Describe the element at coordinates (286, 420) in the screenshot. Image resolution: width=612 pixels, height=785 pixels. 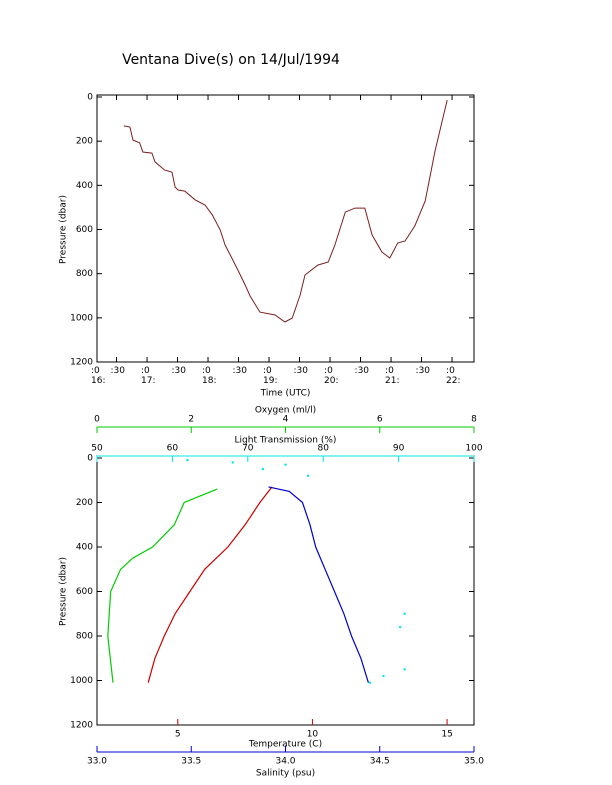
I see `x-tick-label: 4` at that location.